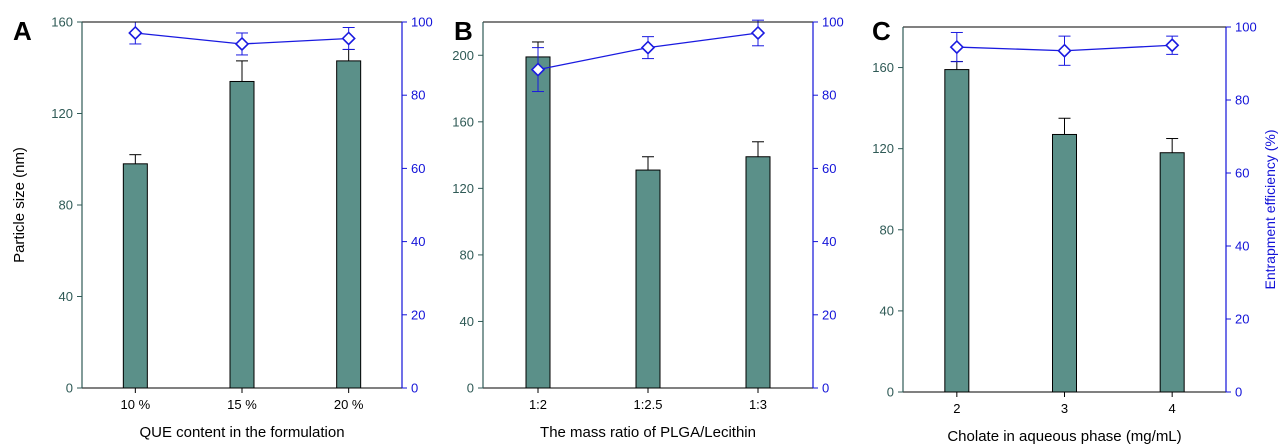  Describe the element at coordinates (242, 404) in the screenshot. I see `x-tick-label: 15 %` at that location.